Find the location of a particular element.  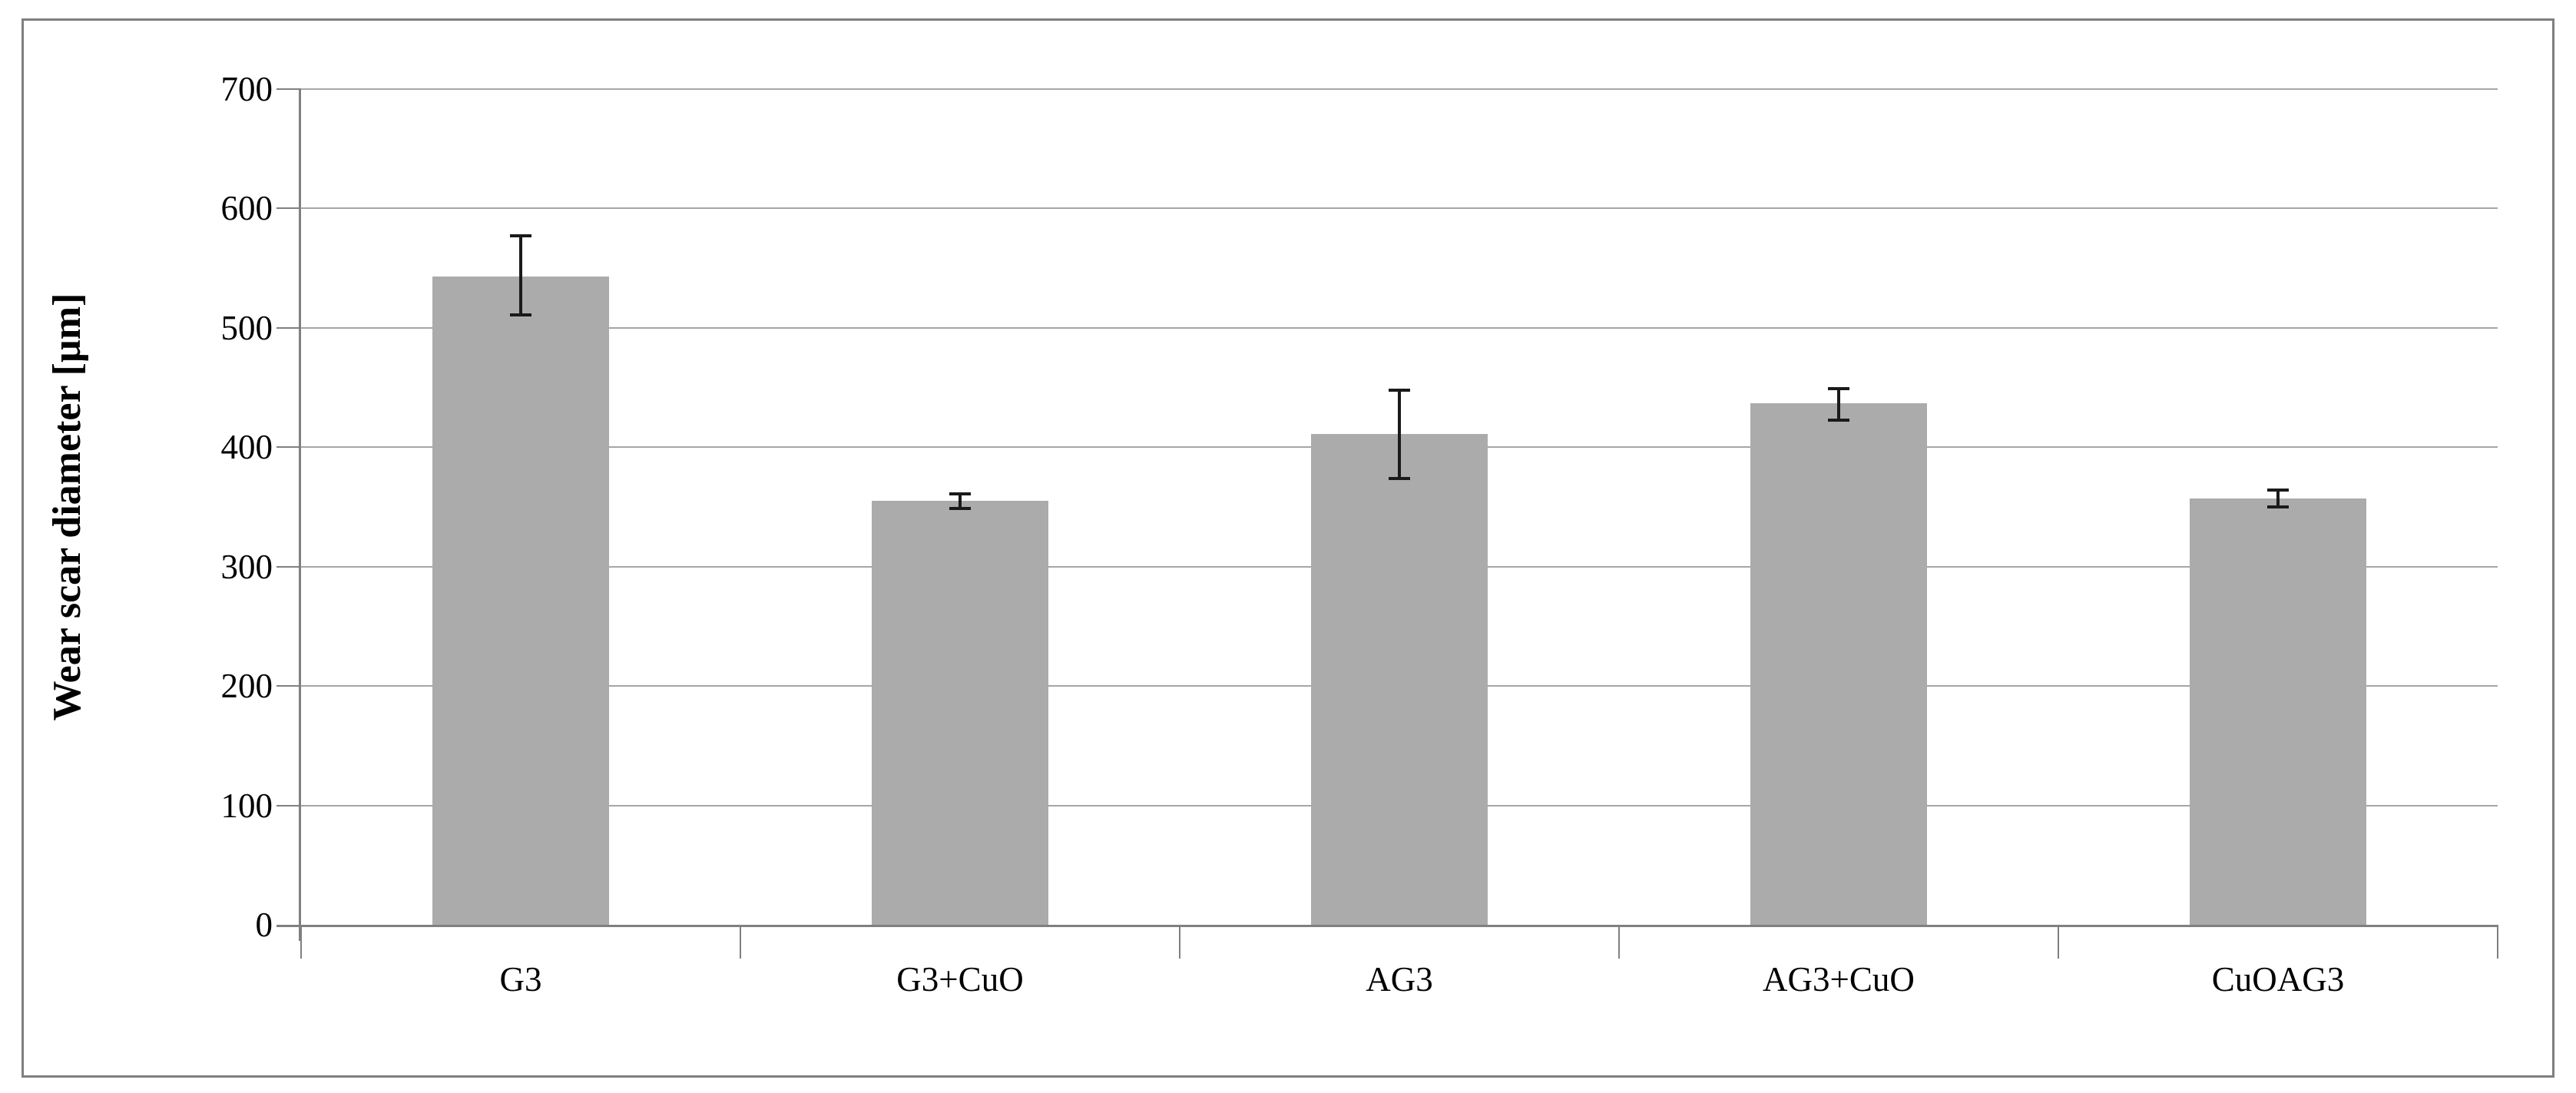

y-tick-label-0: 0 is located at coordinates (264, 925).